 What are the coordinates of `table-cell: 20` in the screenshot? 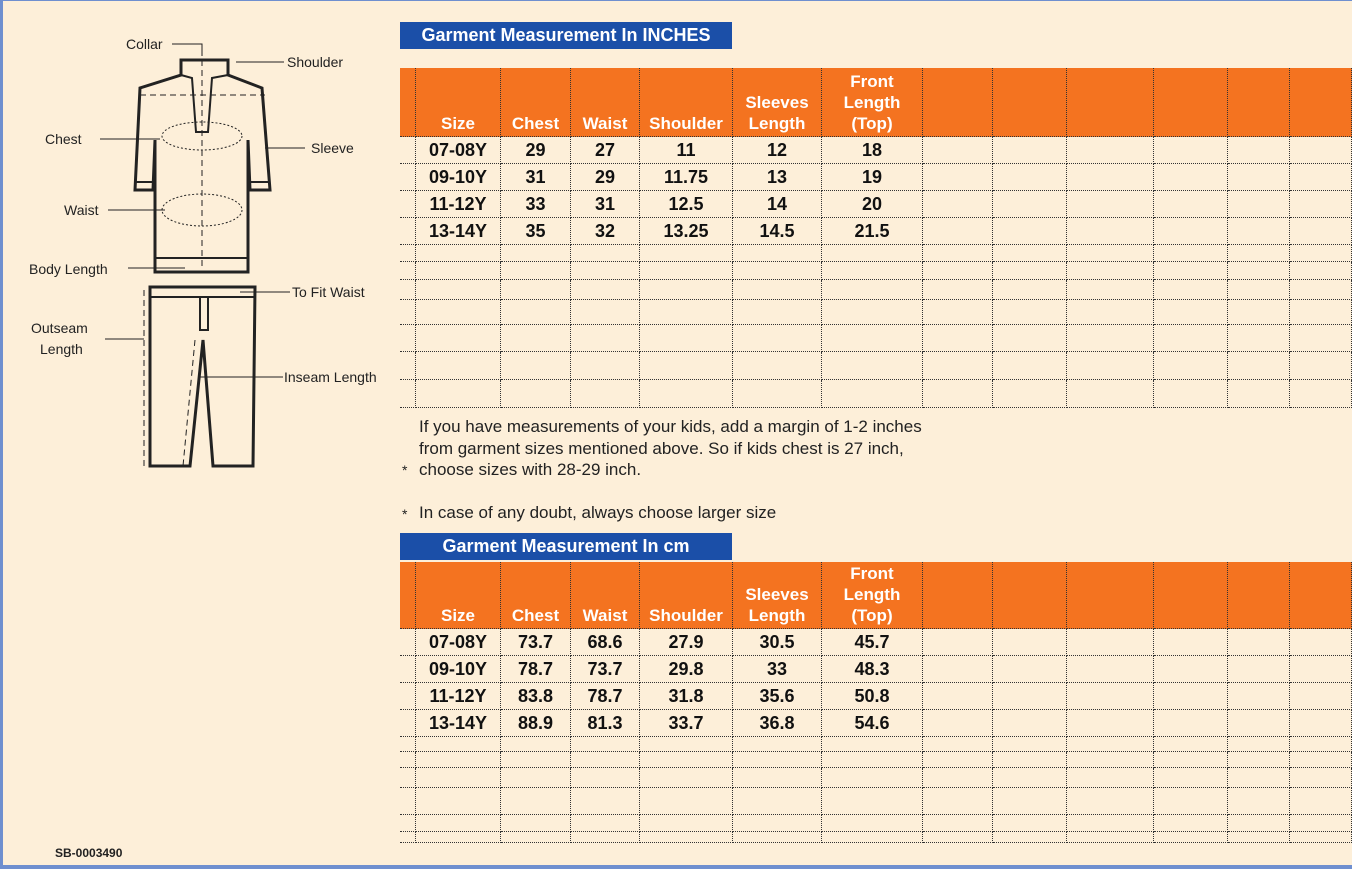 It's located at (872, 204).